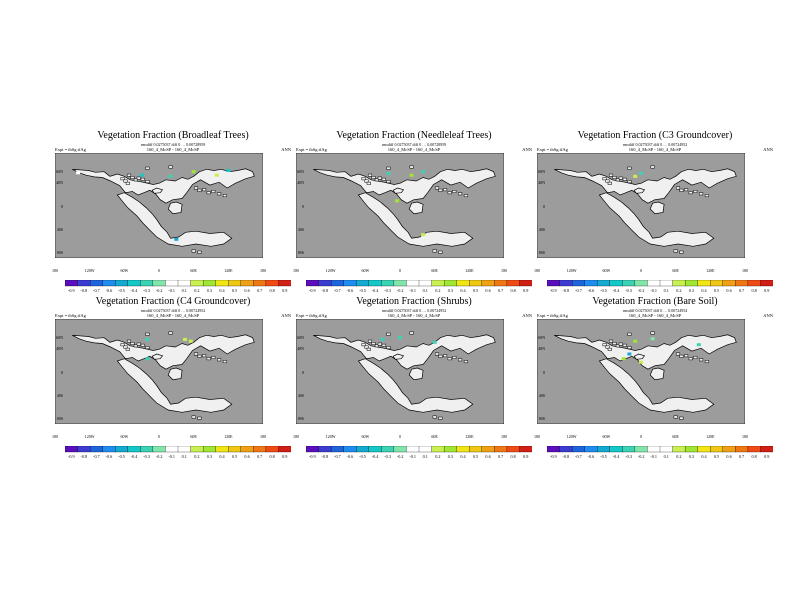 This screenshot has height=600, width=800. I want to click on map-plot, so click(159, 371).